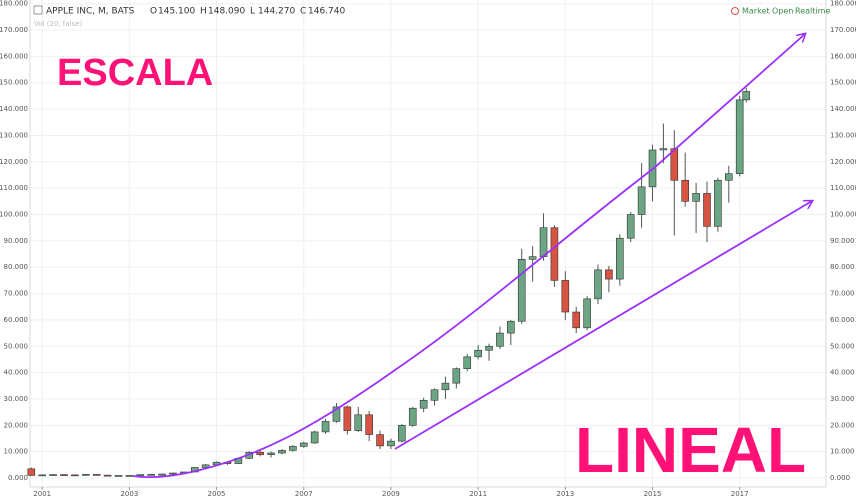  I want to click on ohlc-value: 148.090, so click(226, 12).